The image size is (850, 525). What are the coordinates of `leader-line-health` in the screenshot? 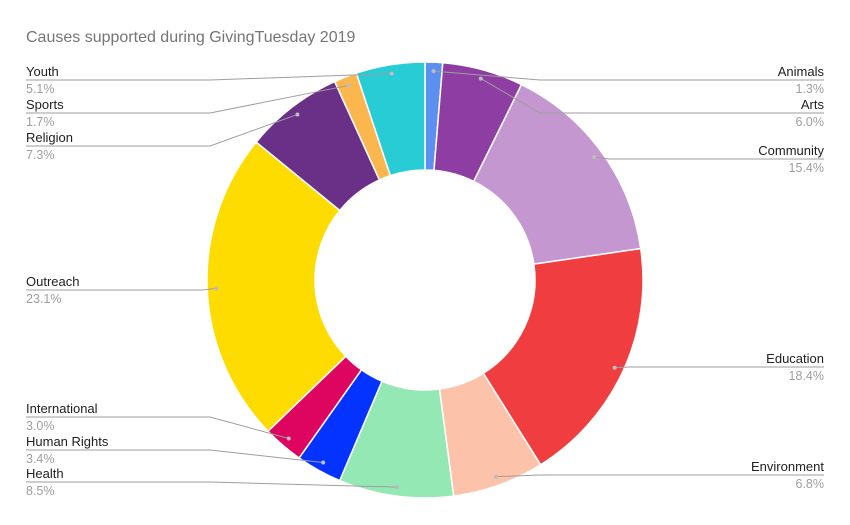 It's located at (211, 484).